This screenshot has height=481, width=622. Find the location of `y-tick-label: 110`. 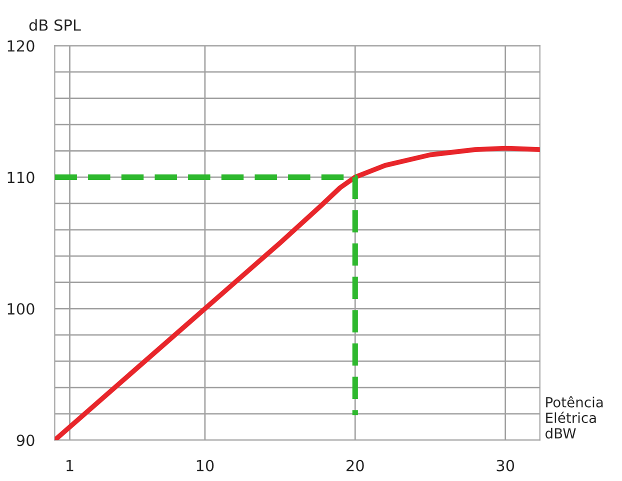

y-tick-label: 110 is located at coordinates (21, 178).